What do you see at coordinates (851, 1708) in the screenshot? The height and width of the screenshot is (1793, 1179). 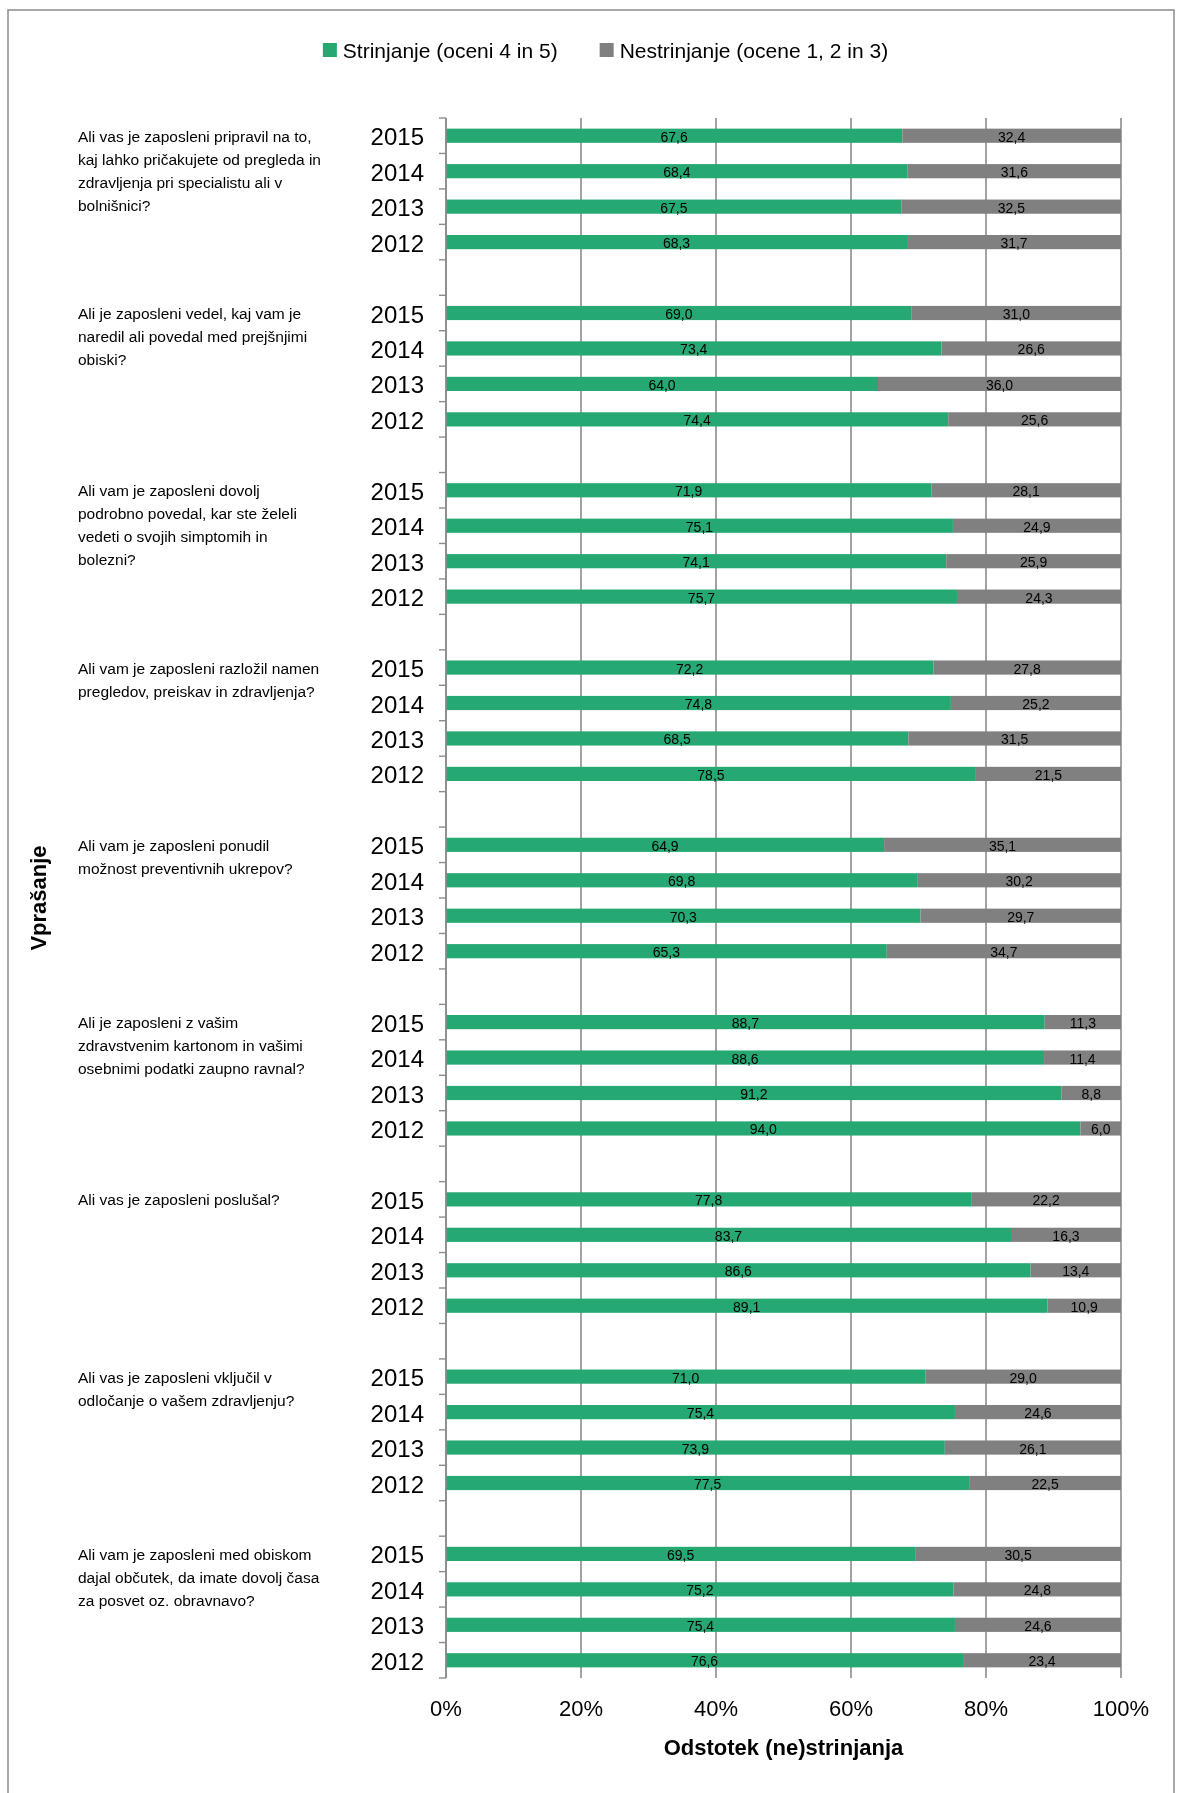 I see `x-tick-label: 60%` at bounding box center [851, 1708].